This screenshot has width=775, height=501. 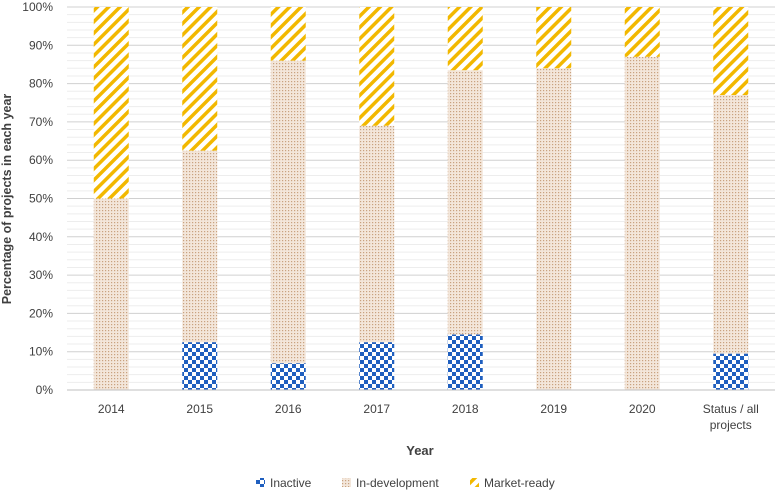 I want to click on x-tick-label: 2020, so click(x=642, y=409).